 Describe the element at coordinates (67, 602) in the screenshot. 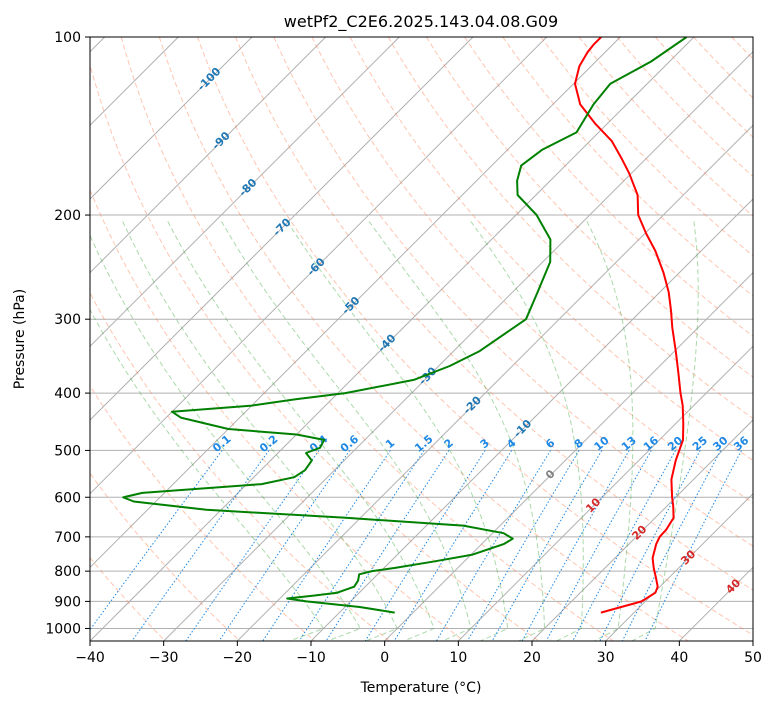

I see `y-tick-label: 900` at that location.